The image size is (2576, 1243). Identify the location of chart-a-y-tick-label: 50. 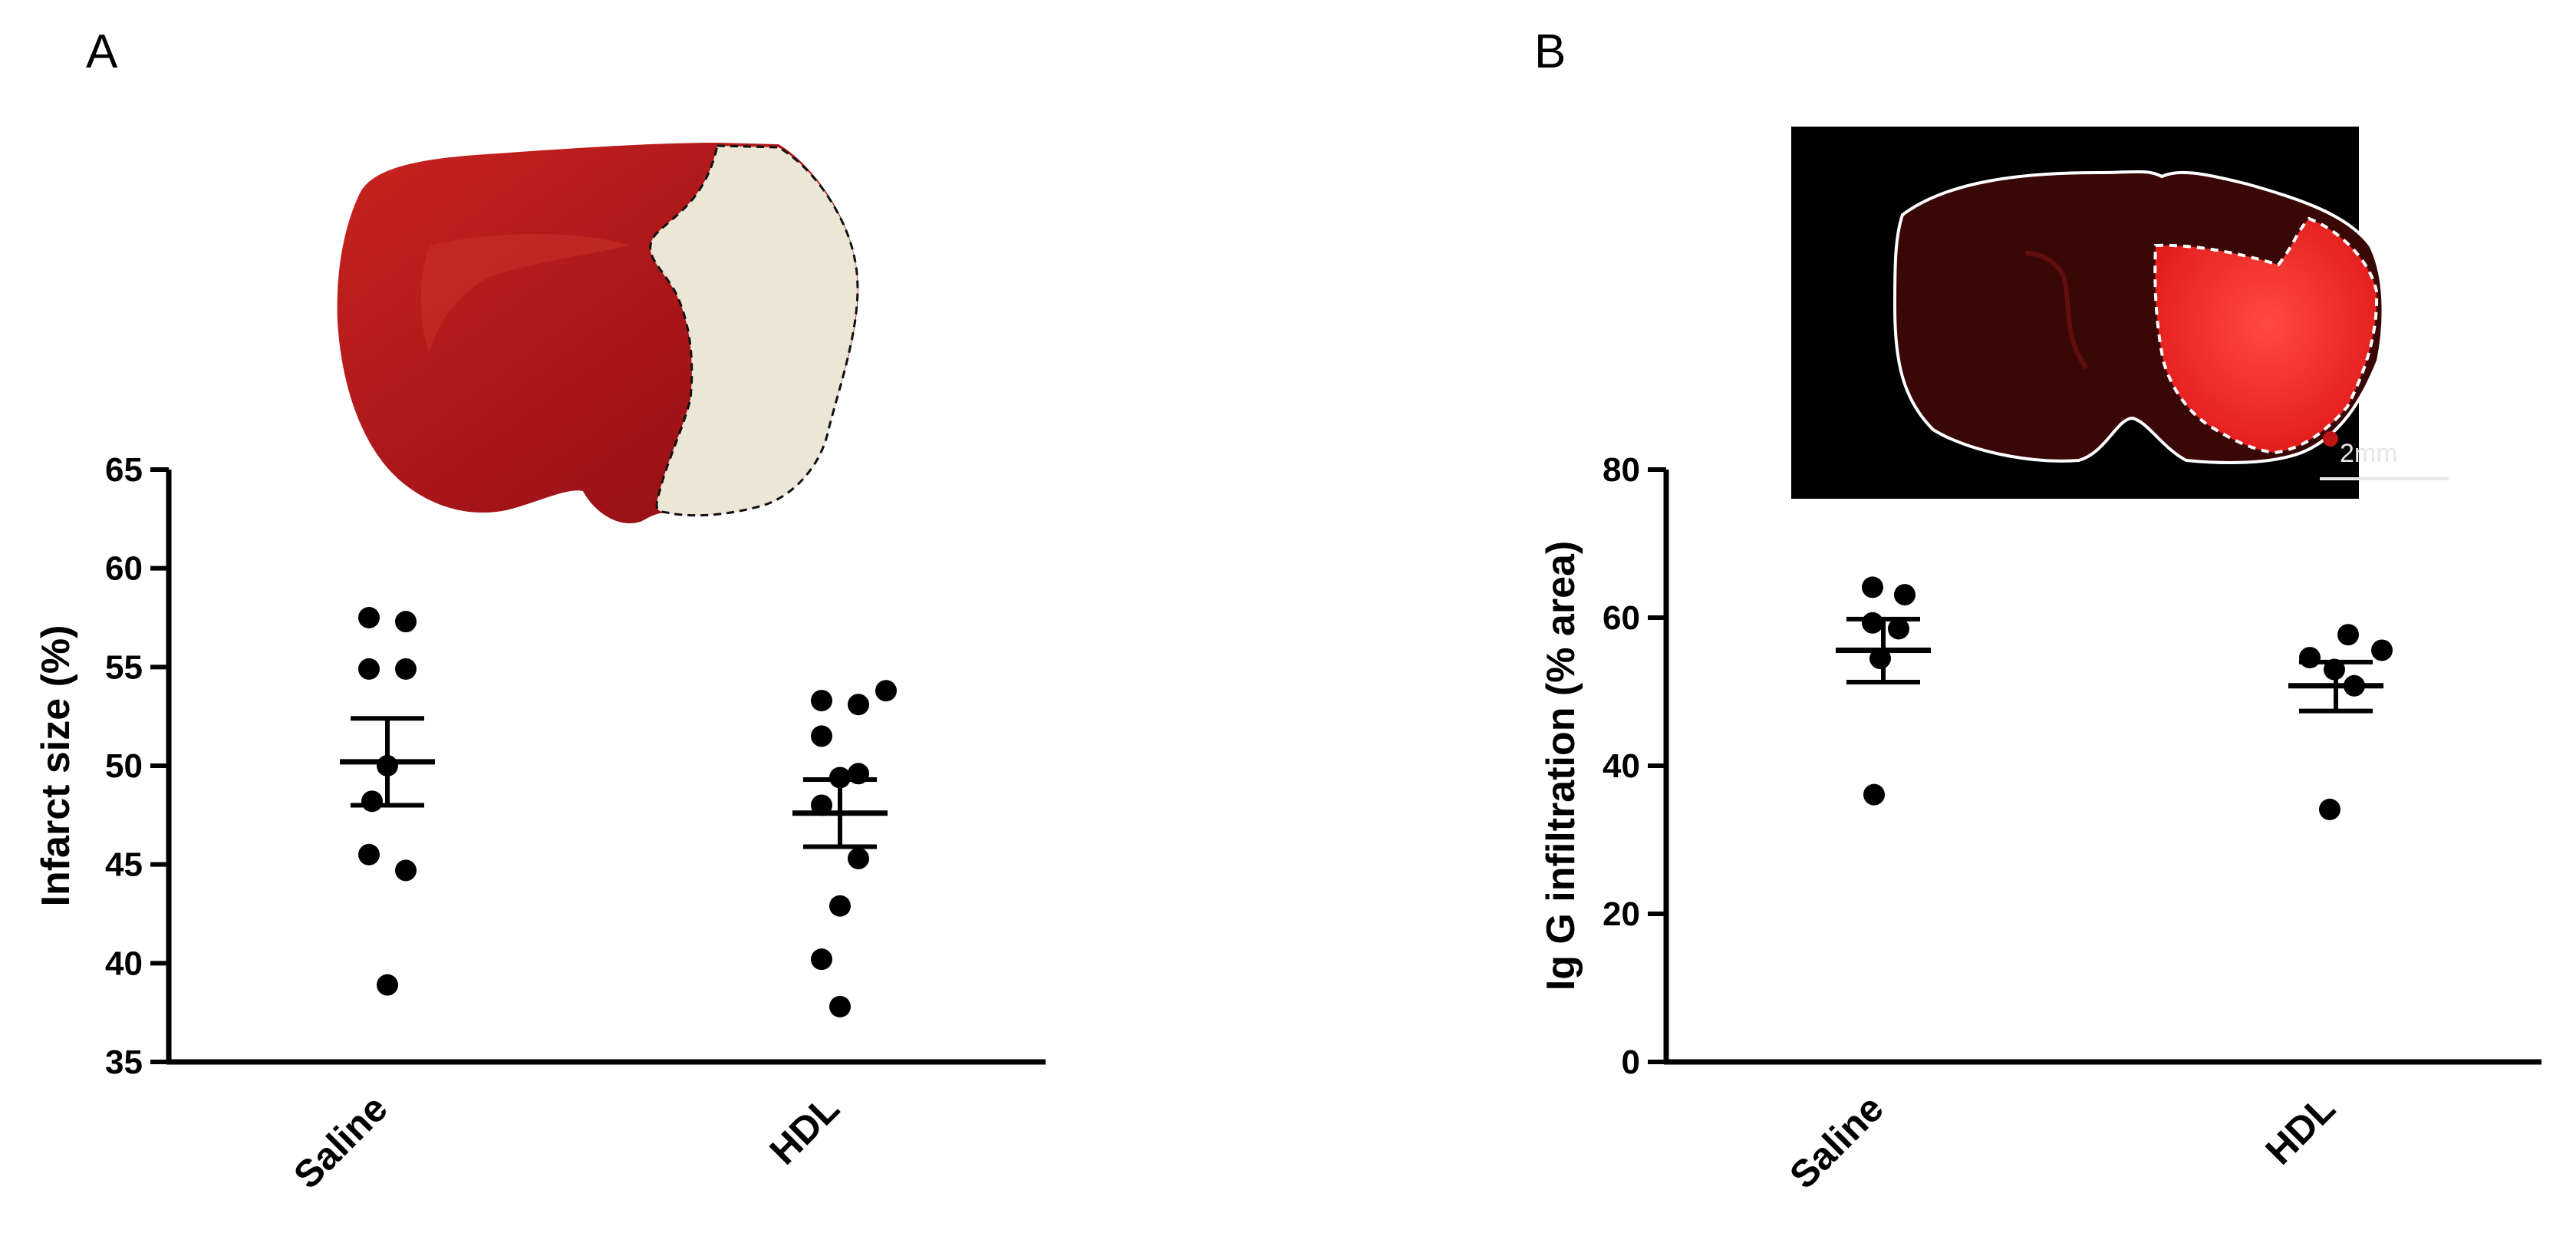
(124, 766).